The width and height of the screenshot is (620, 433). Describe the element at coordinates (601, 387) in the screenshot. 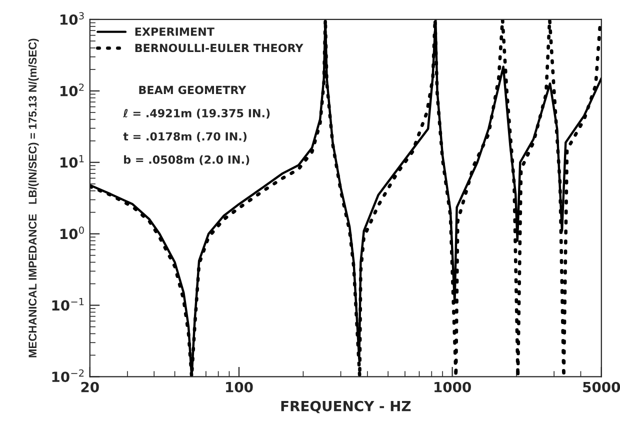

I see `x-tick-label: 5000` at that location.